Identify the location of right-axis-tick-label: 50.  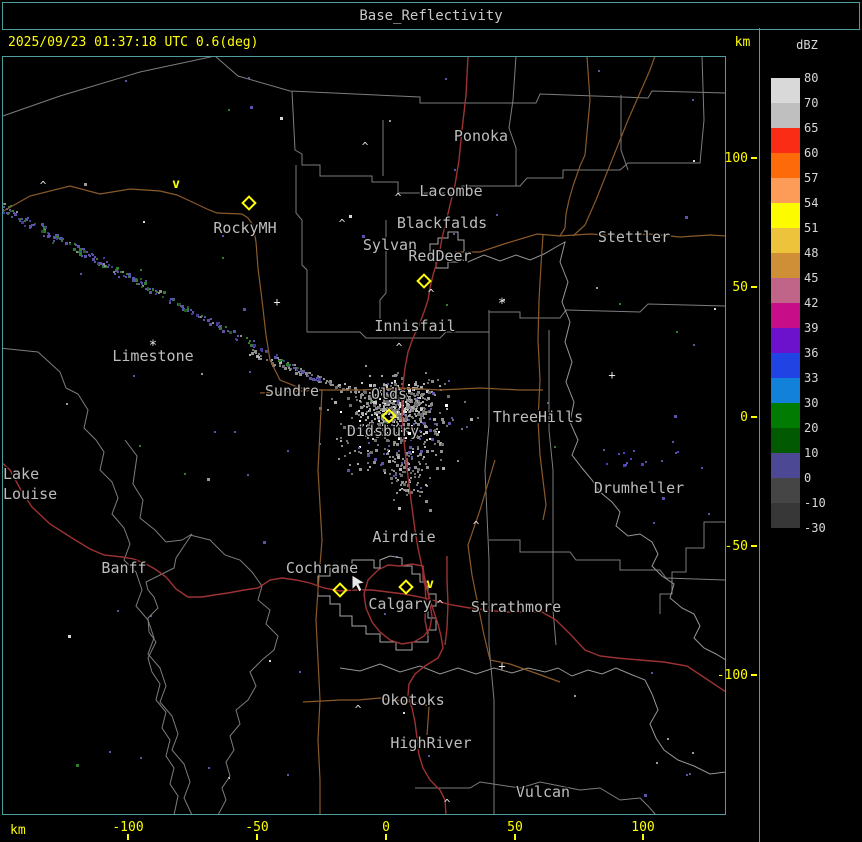
(740, 287).